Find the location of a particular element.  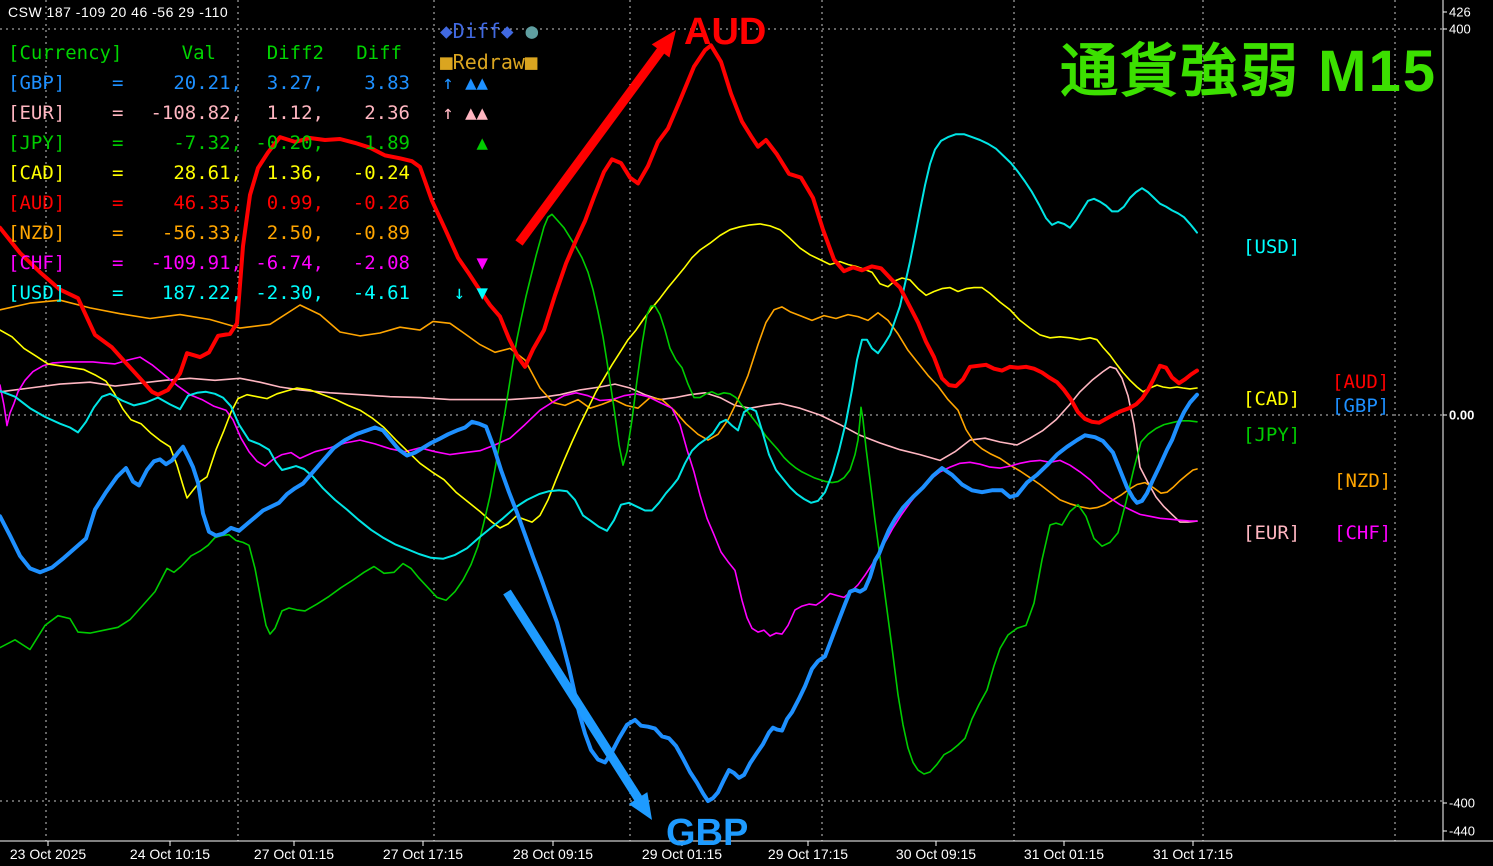

cell-currency: [JPY] is located at coordinates (37, 143).